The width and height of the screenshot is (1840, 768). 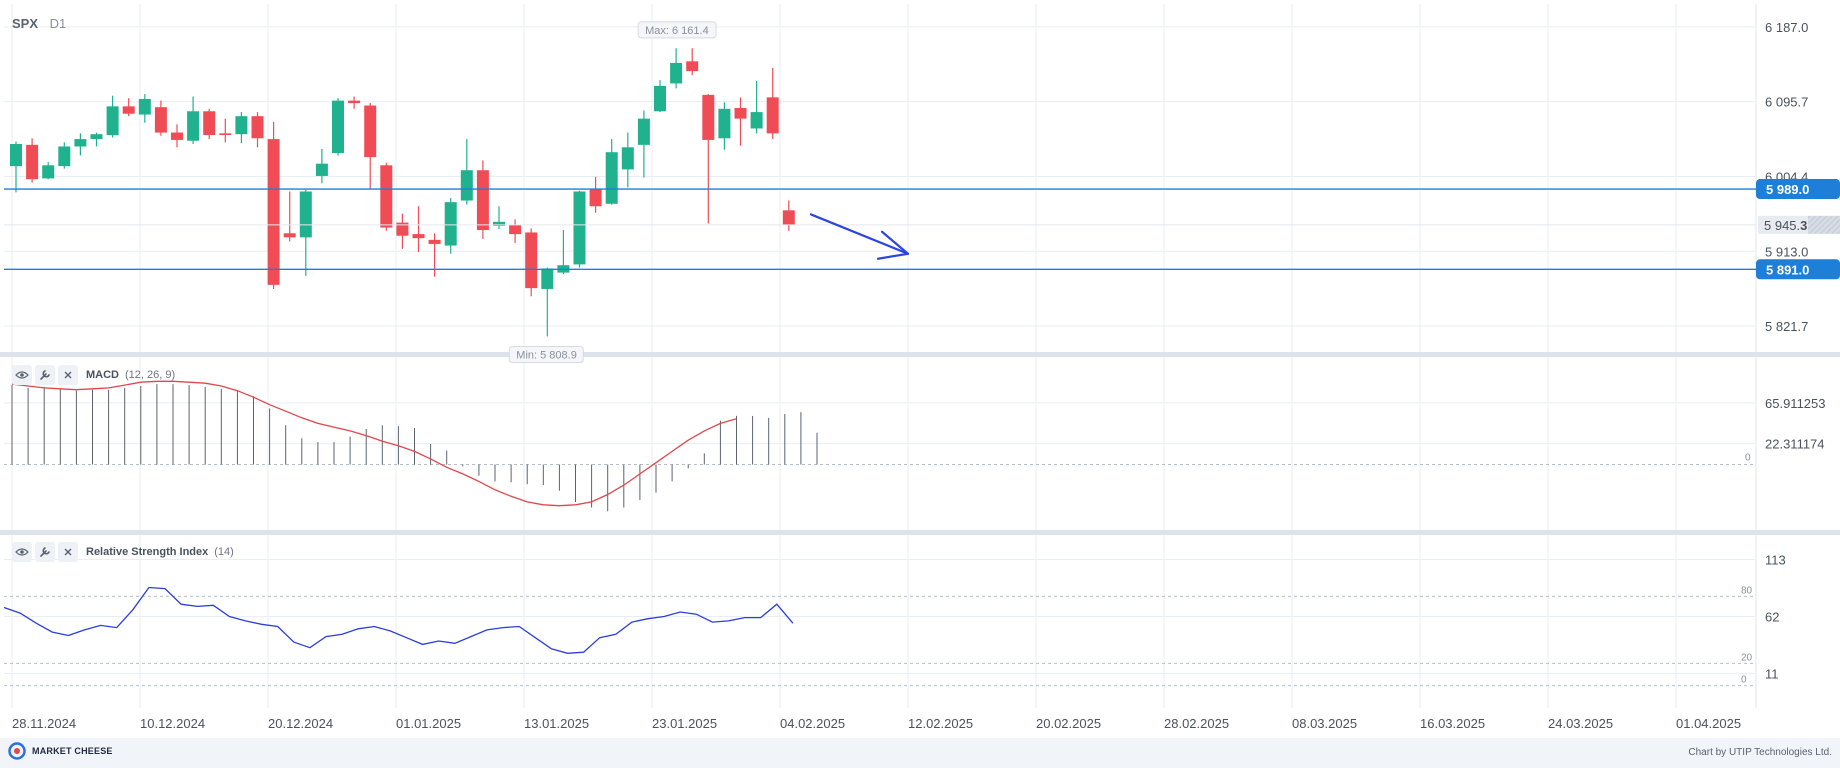 I want to click on time-tick-label: 01.04.2025, so click(x=1708, y=723).